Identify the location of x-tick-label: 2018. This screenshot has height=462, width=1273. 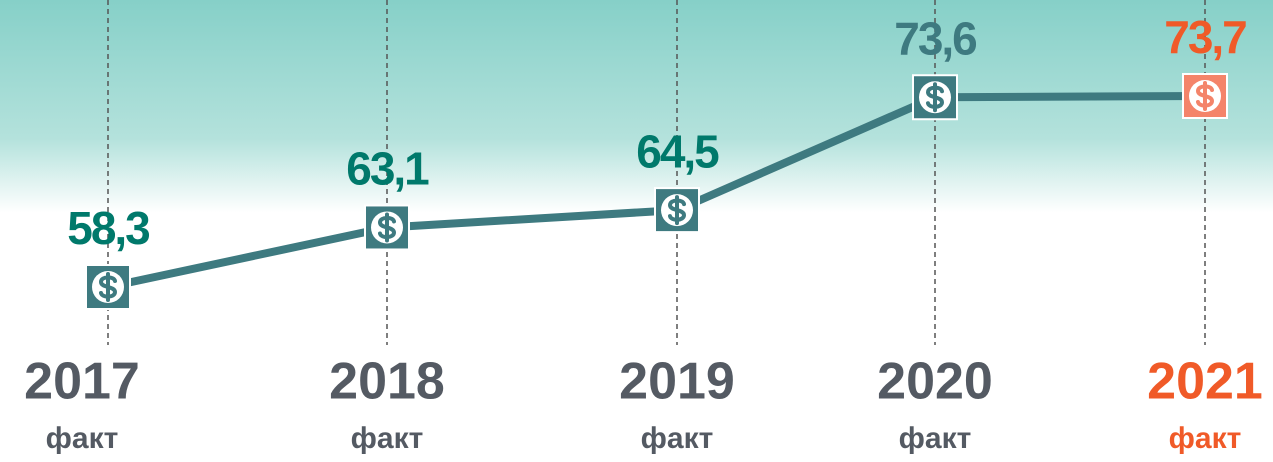
(387, 382).